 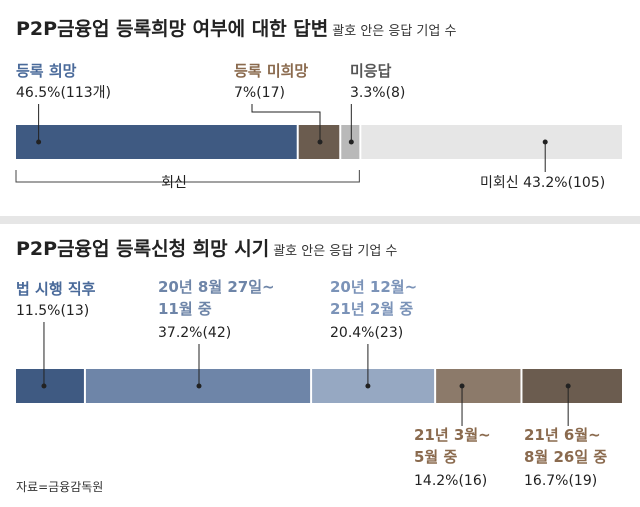 I want to click on legend-label-jun-aug-line2: 8월 26일 중, so click(x=566, y=457).